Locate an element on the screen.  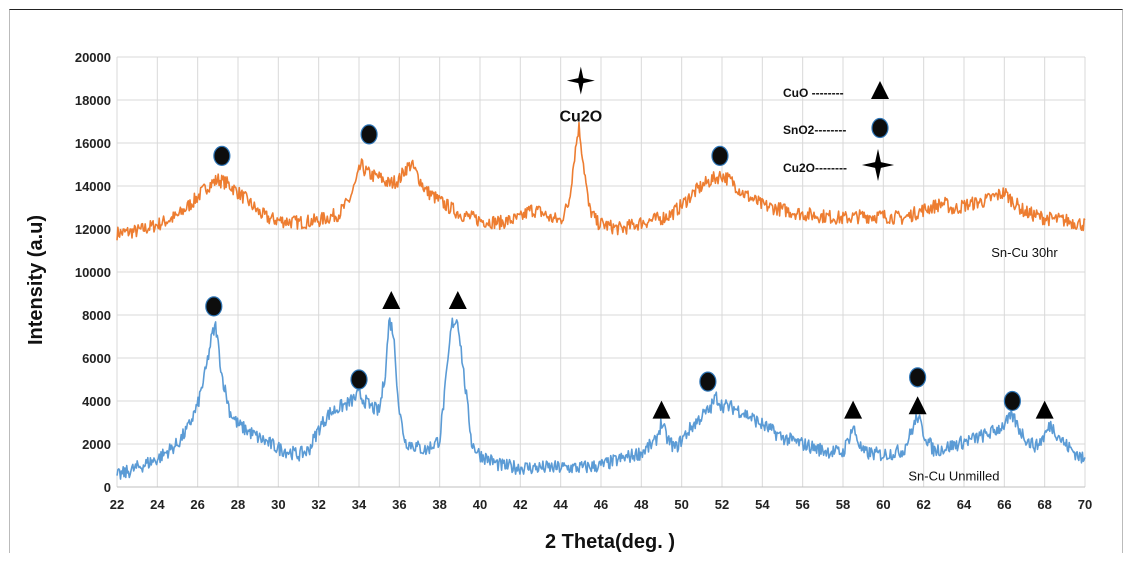
x-tick-label: 56 is located at coordinates (802, 504).